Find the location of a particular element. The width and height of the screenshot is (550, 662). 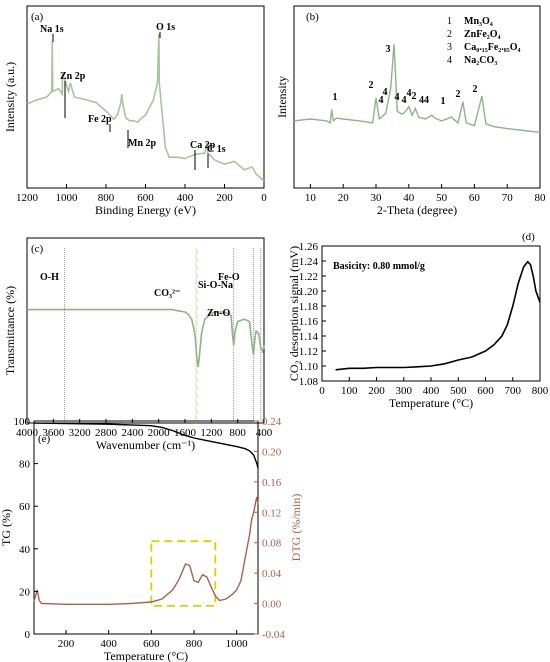

ftir-xtick-label: 2400 is located at coordinates (132, 433).